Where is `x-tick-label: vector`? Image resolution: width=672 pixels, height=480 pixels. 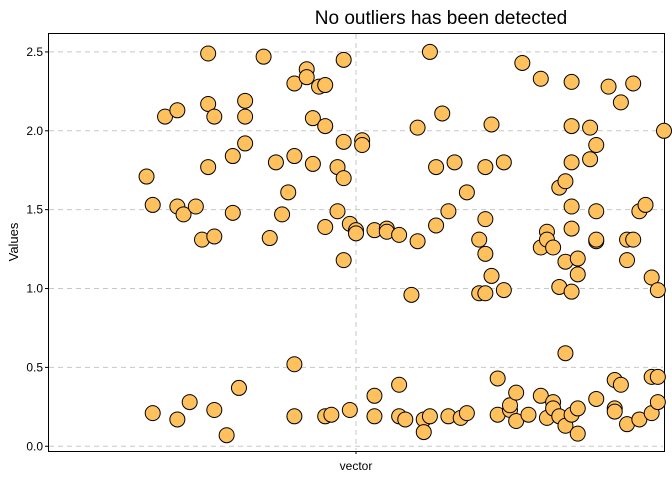
x-tick-label: vector is located at coordinates (356, 466).